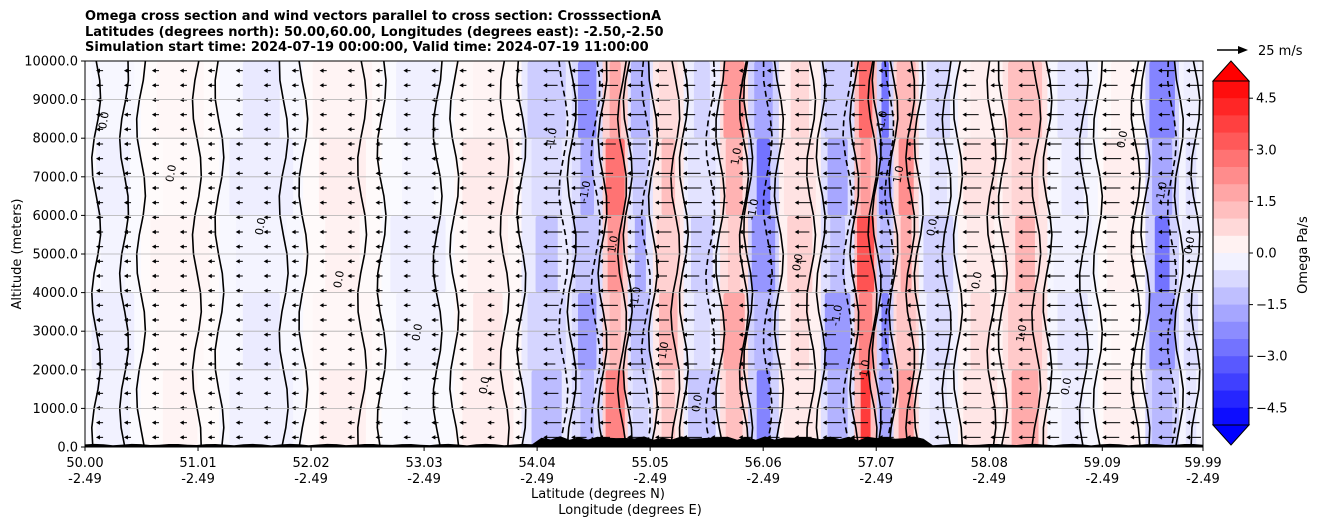  I want to click on x-axis-label-latitude: Latitude (degrees N), so click(598, 494).